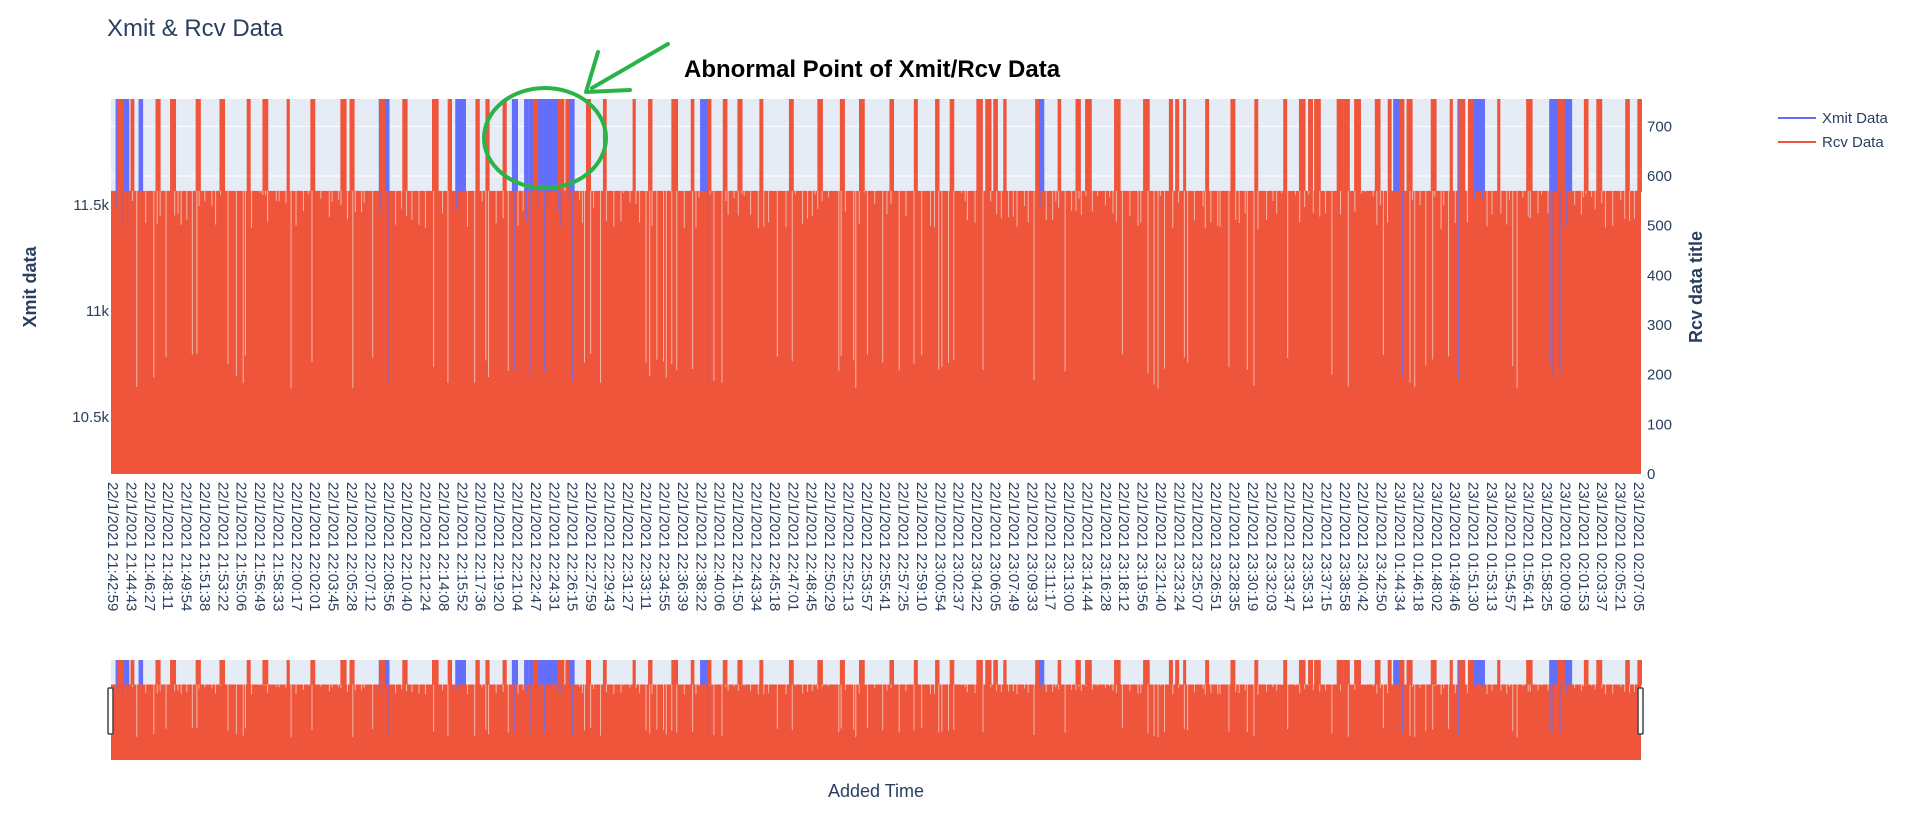 The height and width of the screenshot is (828, 1920). Describe the element at coordinates (90, 417) in the screenshot. I see `y-left-tick-label: 10.5k` at that location.